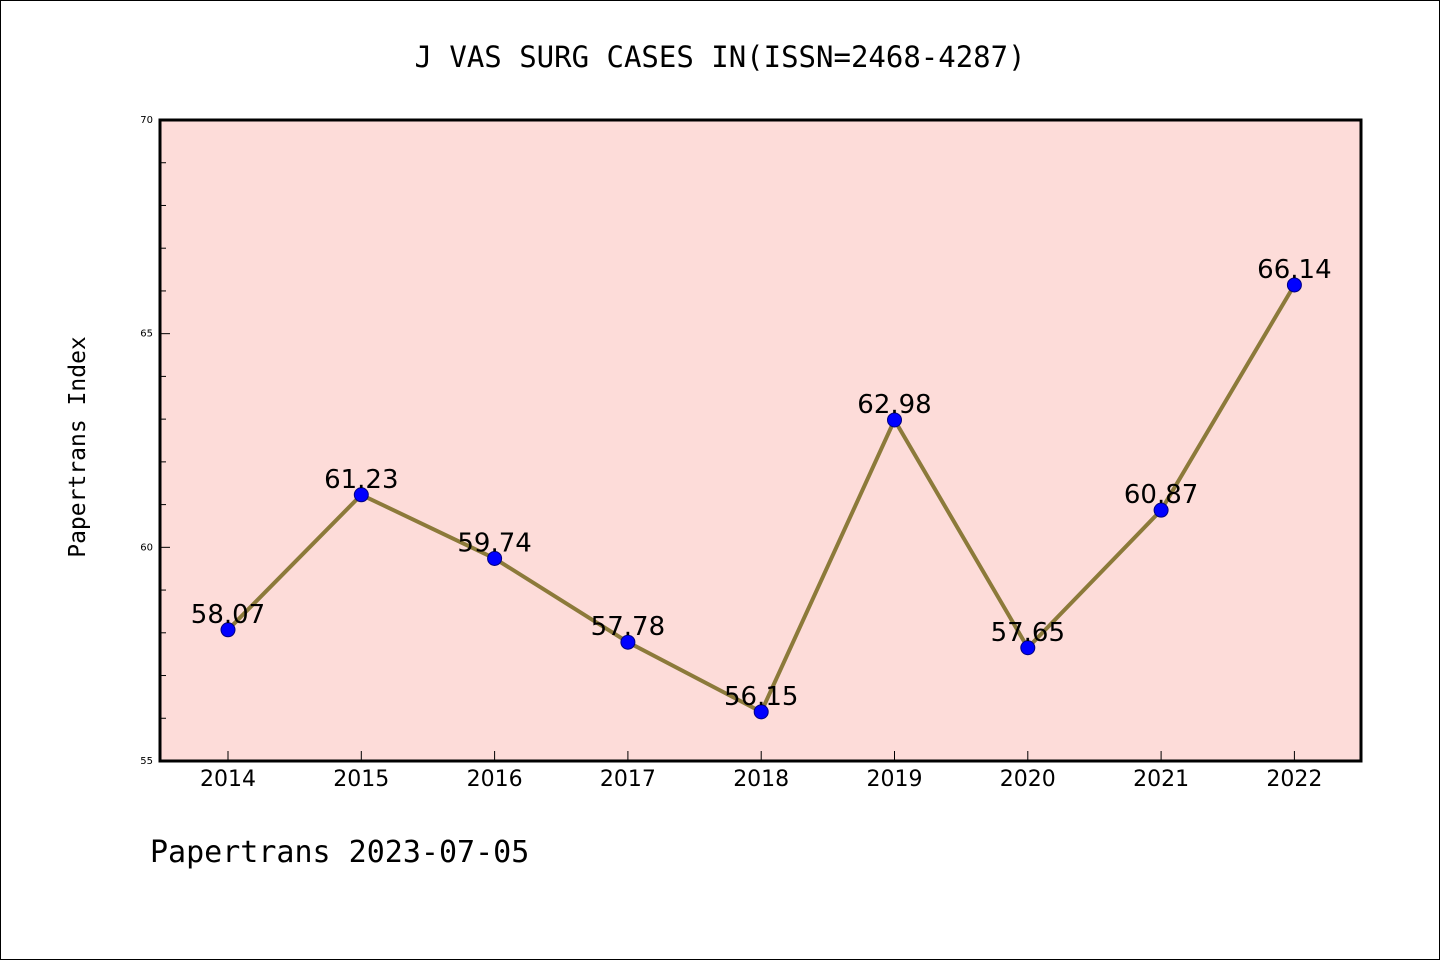  What do you see at coordinates (628, 779) in the screenshot?
I see `x-tick-label: 2017` at bounding box center [628, 779].